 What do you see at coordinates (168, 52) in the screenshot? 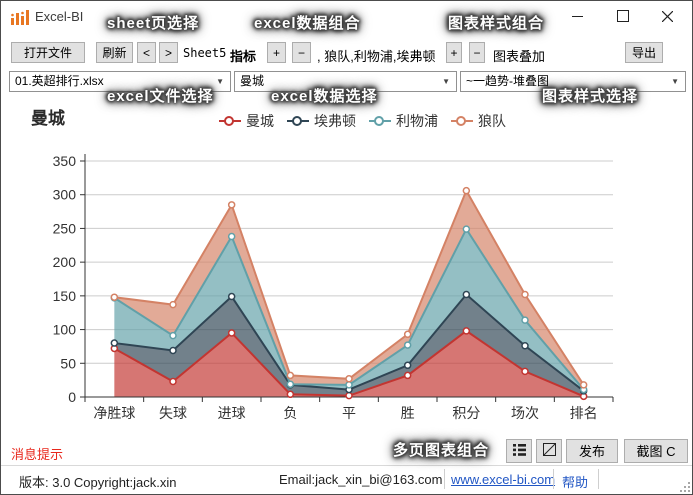
I see `next-sheet-button: >` at bounding box center [168, 52].